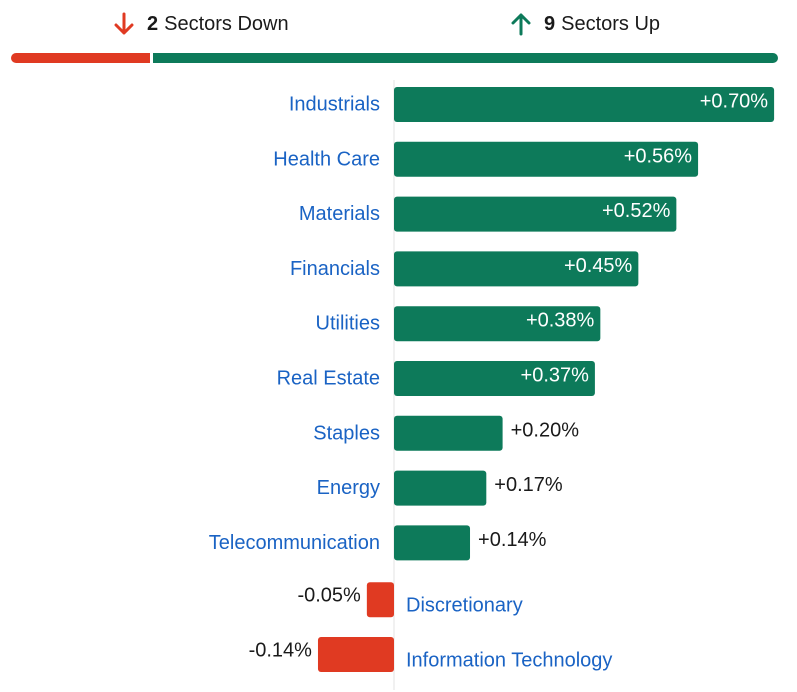  Describe the element at coordinates (281, 651) in the screenshot. I see `value-label: -0.14%` at that location.